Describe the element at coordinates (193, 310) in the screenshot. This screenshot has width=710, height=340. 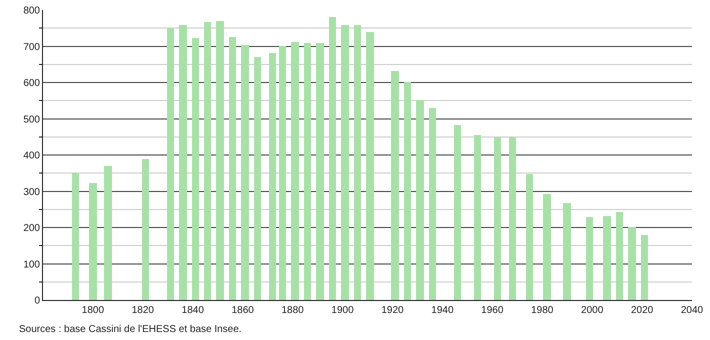
I see `x-tick-label: 1840` at that location.